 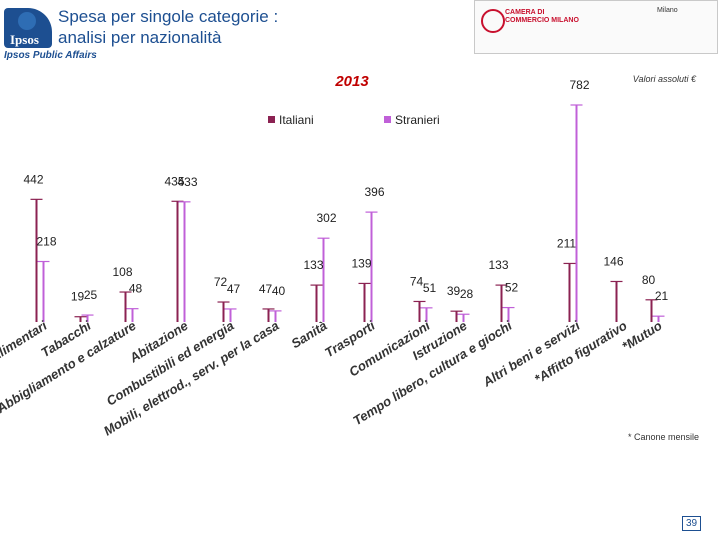 I want to click on value-label-1-6: 302, so click(x=326, y=218).